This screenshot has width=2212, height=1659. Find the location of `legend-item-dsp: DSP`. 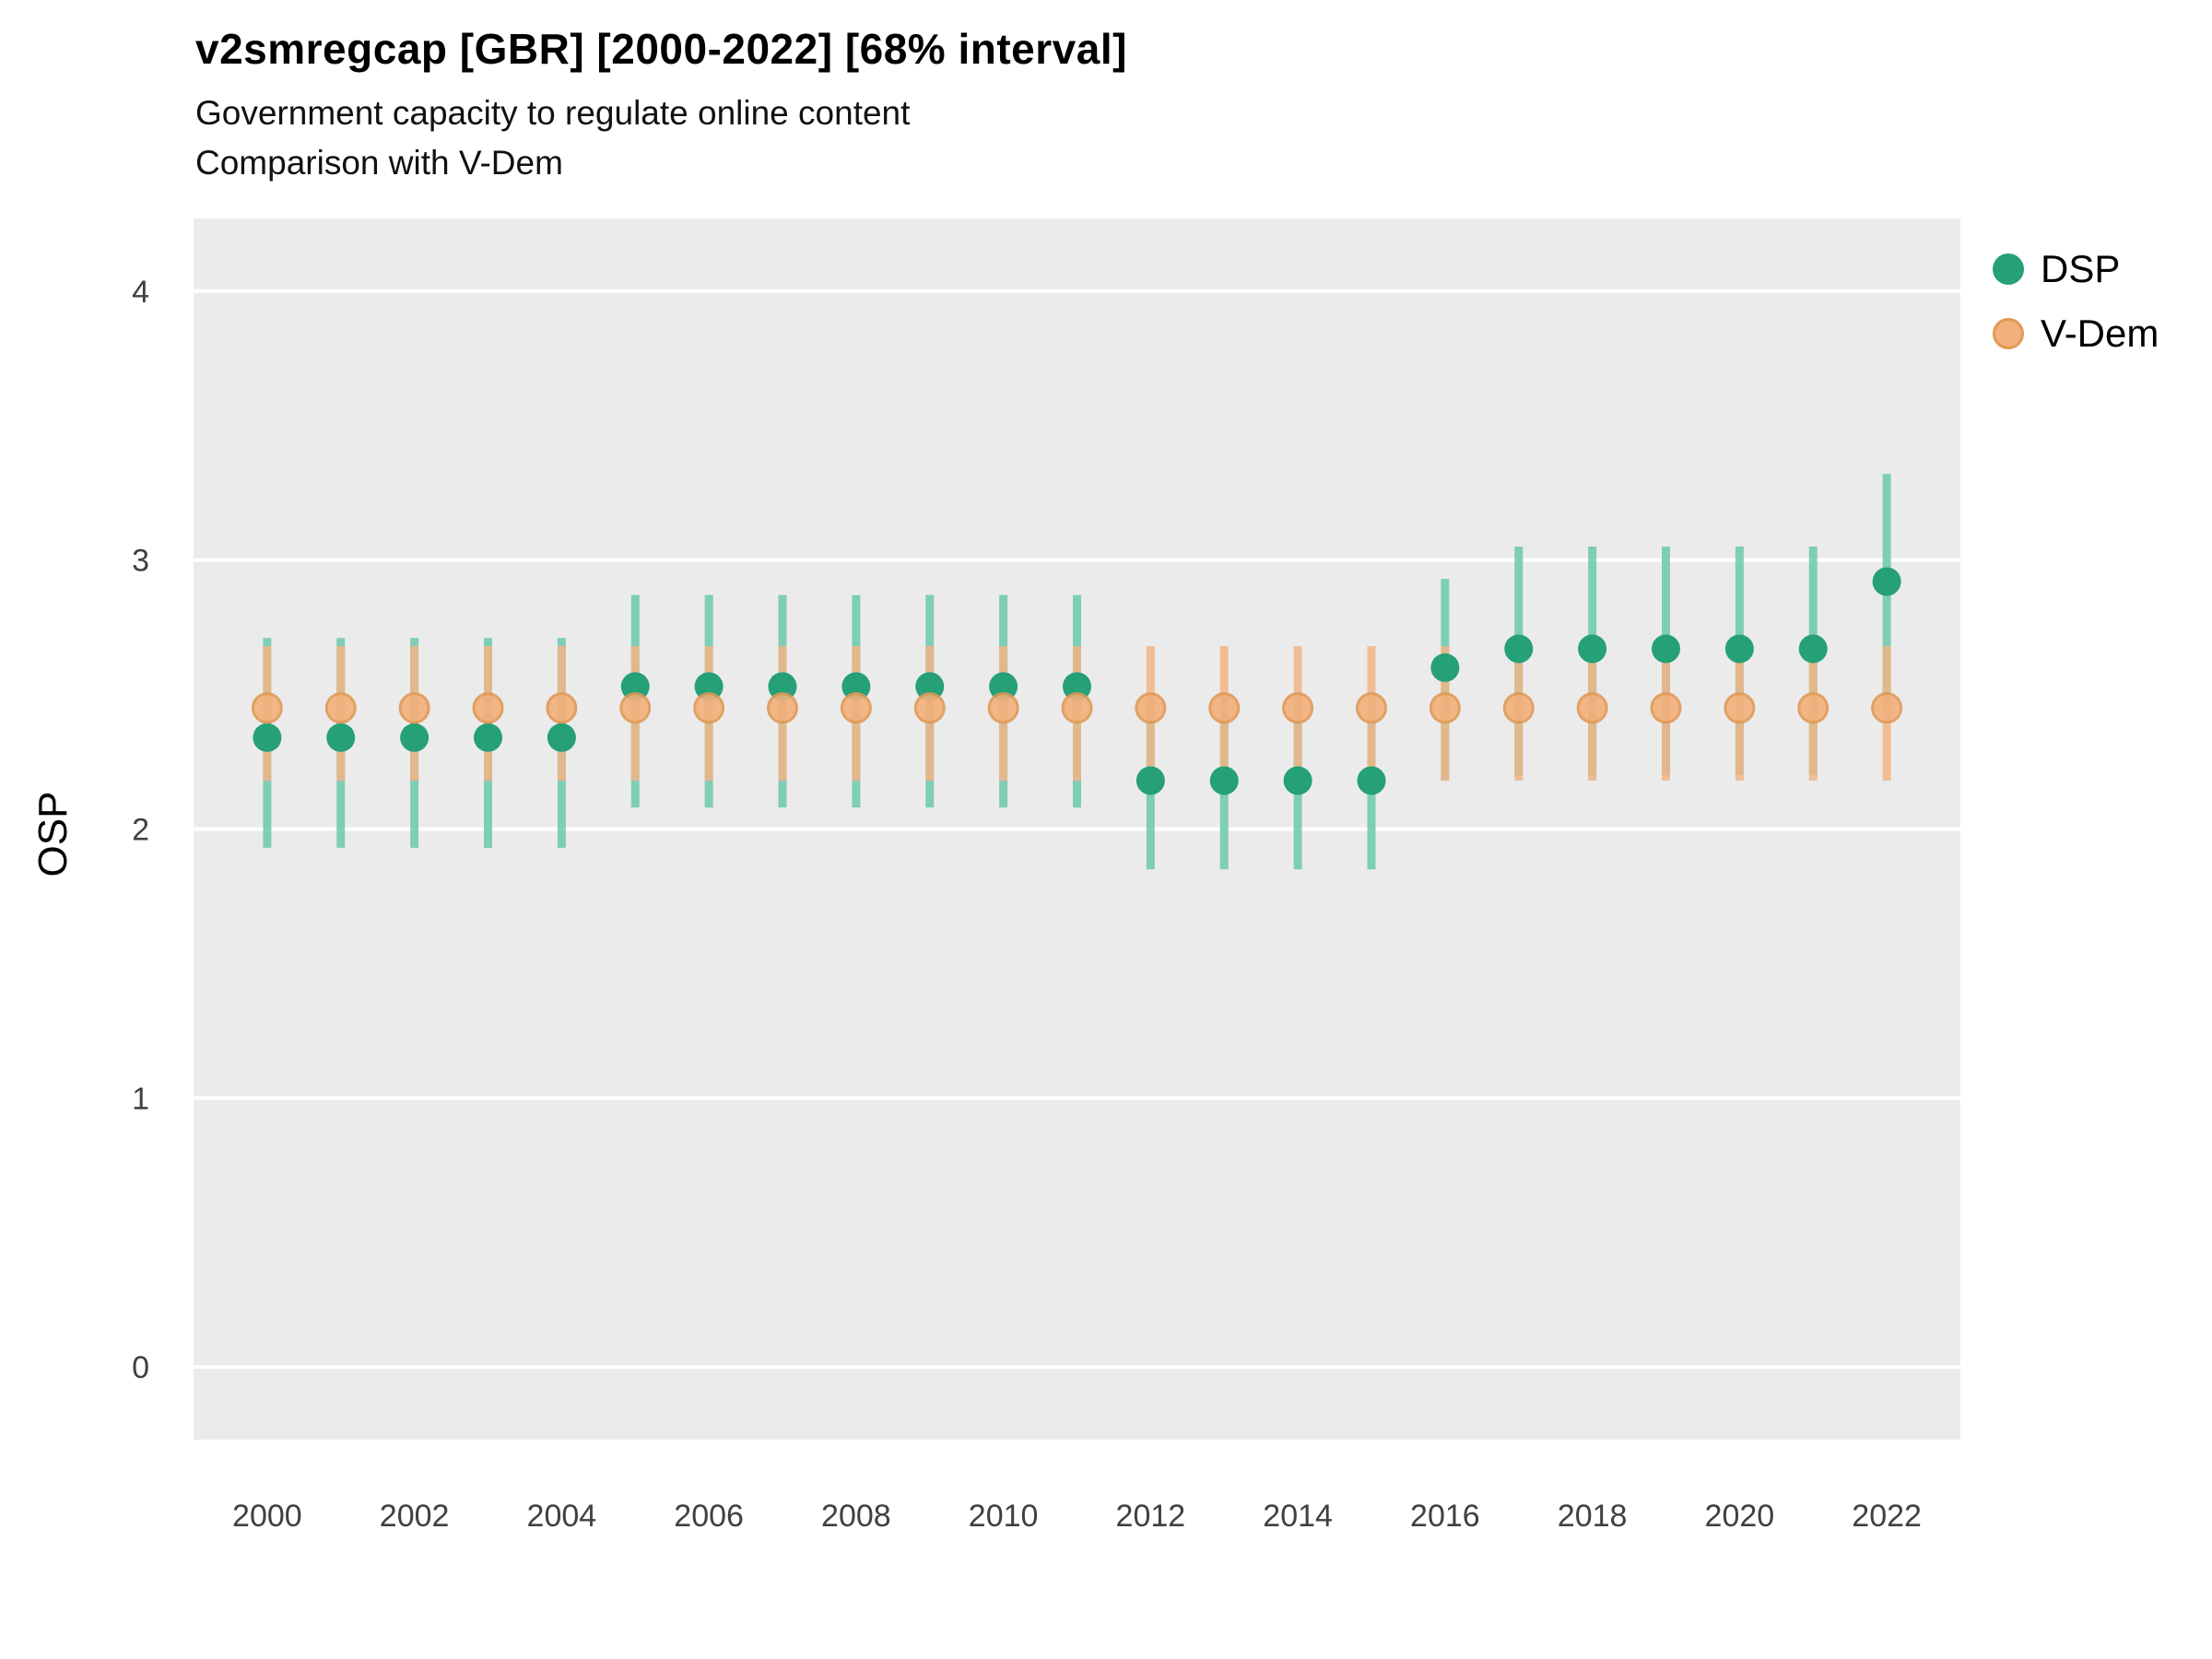

legend-item-dsp: DSP is located at coordinates (2076, 269).